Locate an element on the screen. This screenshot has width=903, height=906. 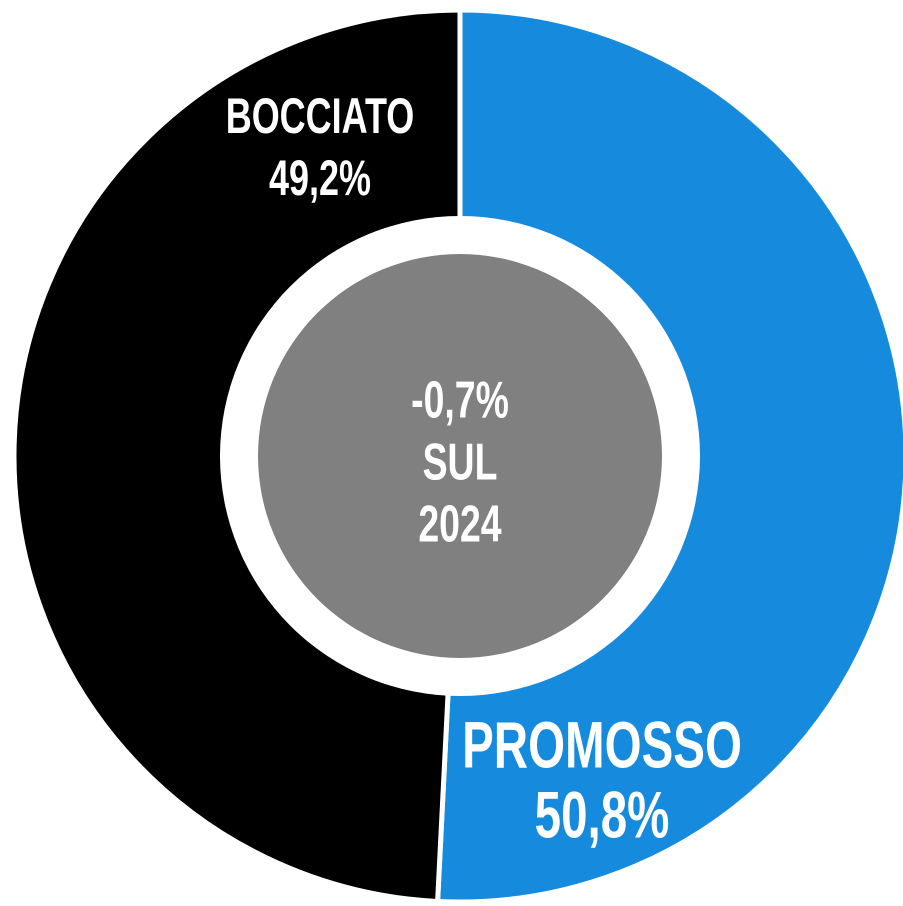
label-group: -0,7% is located at coordinates (460, 400).